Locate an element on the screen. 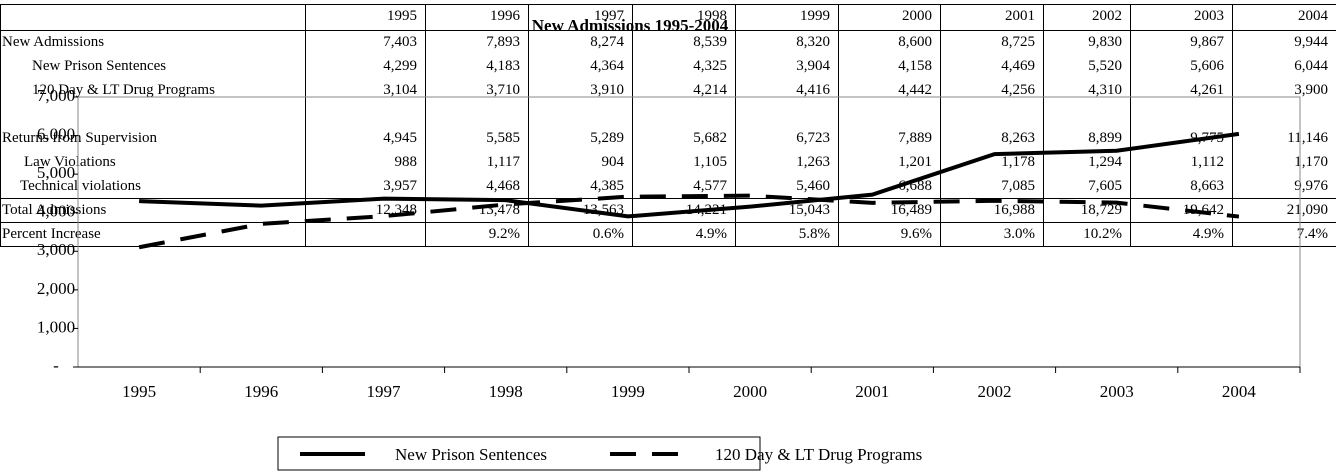 Image resolution: width=1336 pixels, height=472 pixels. header-cell: 1999 is located at coordinates (815, 16).